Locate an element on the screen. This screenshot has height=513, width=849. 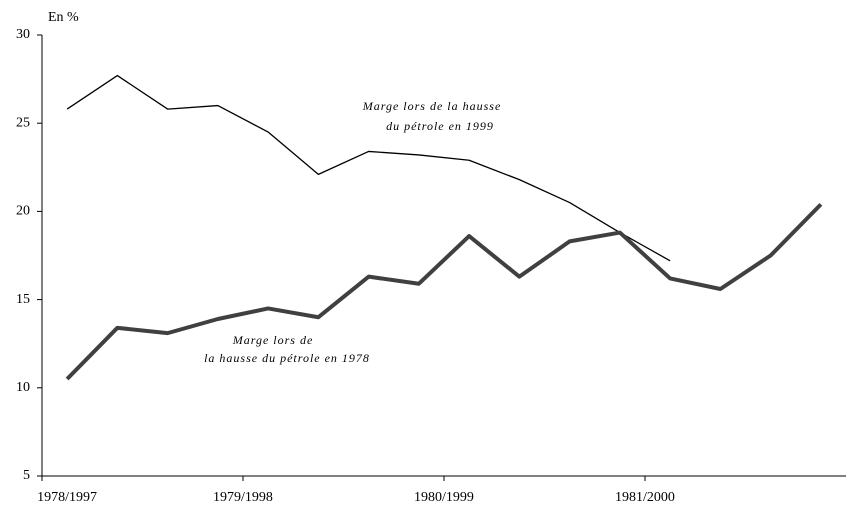
y-tick-label: 15 is located at coordinates (23, 299).